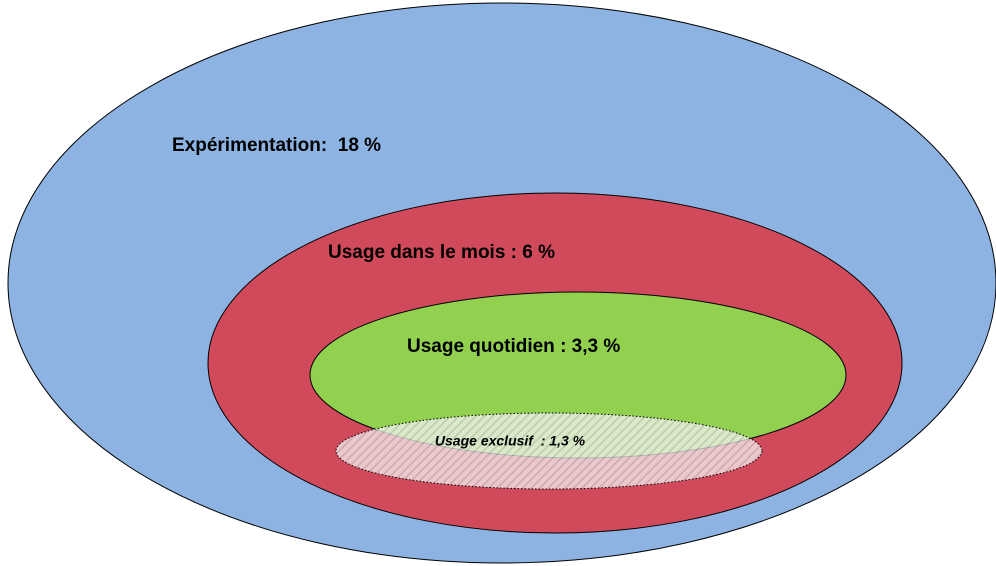 This screenshot has width=996, height=566. I want to click on daily-usage-label: Usage quotidien : 3,3 %, so click(513, 346).